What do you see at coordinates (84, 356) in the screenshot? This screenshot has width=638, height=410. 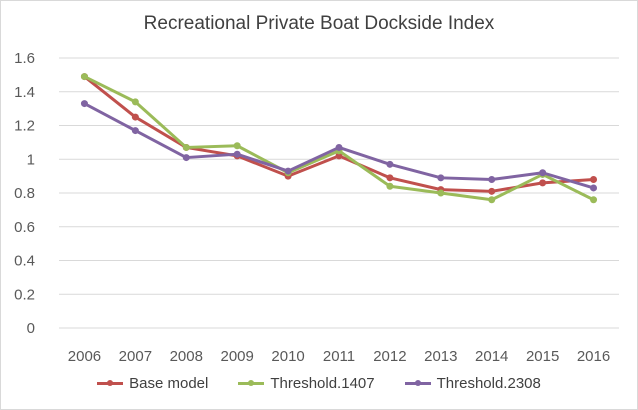 I see `x-tick-label: 2006` at bounding box center [84, 356].